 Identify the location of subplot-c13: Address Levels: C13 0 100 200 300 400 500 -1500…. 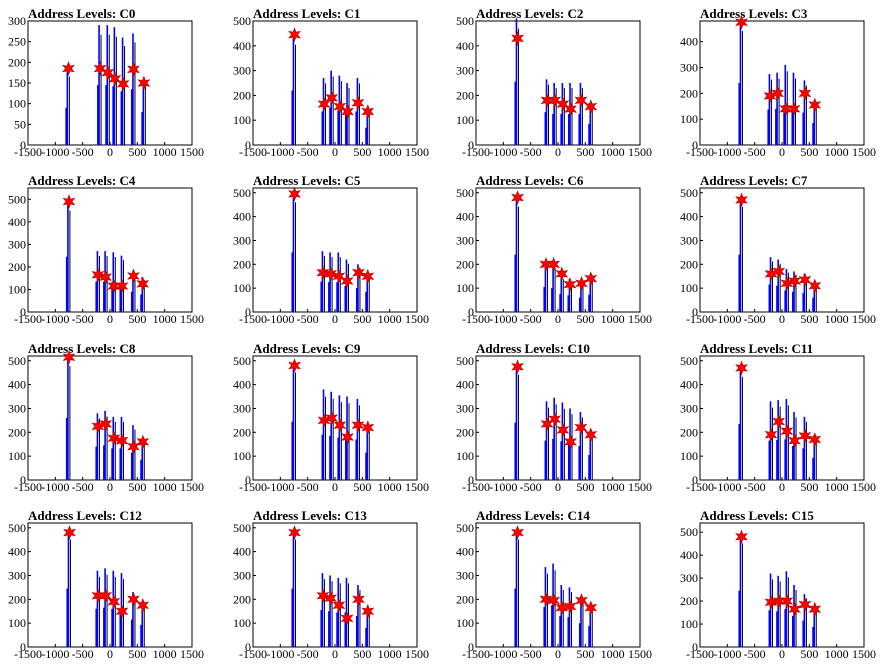
(331, 584).